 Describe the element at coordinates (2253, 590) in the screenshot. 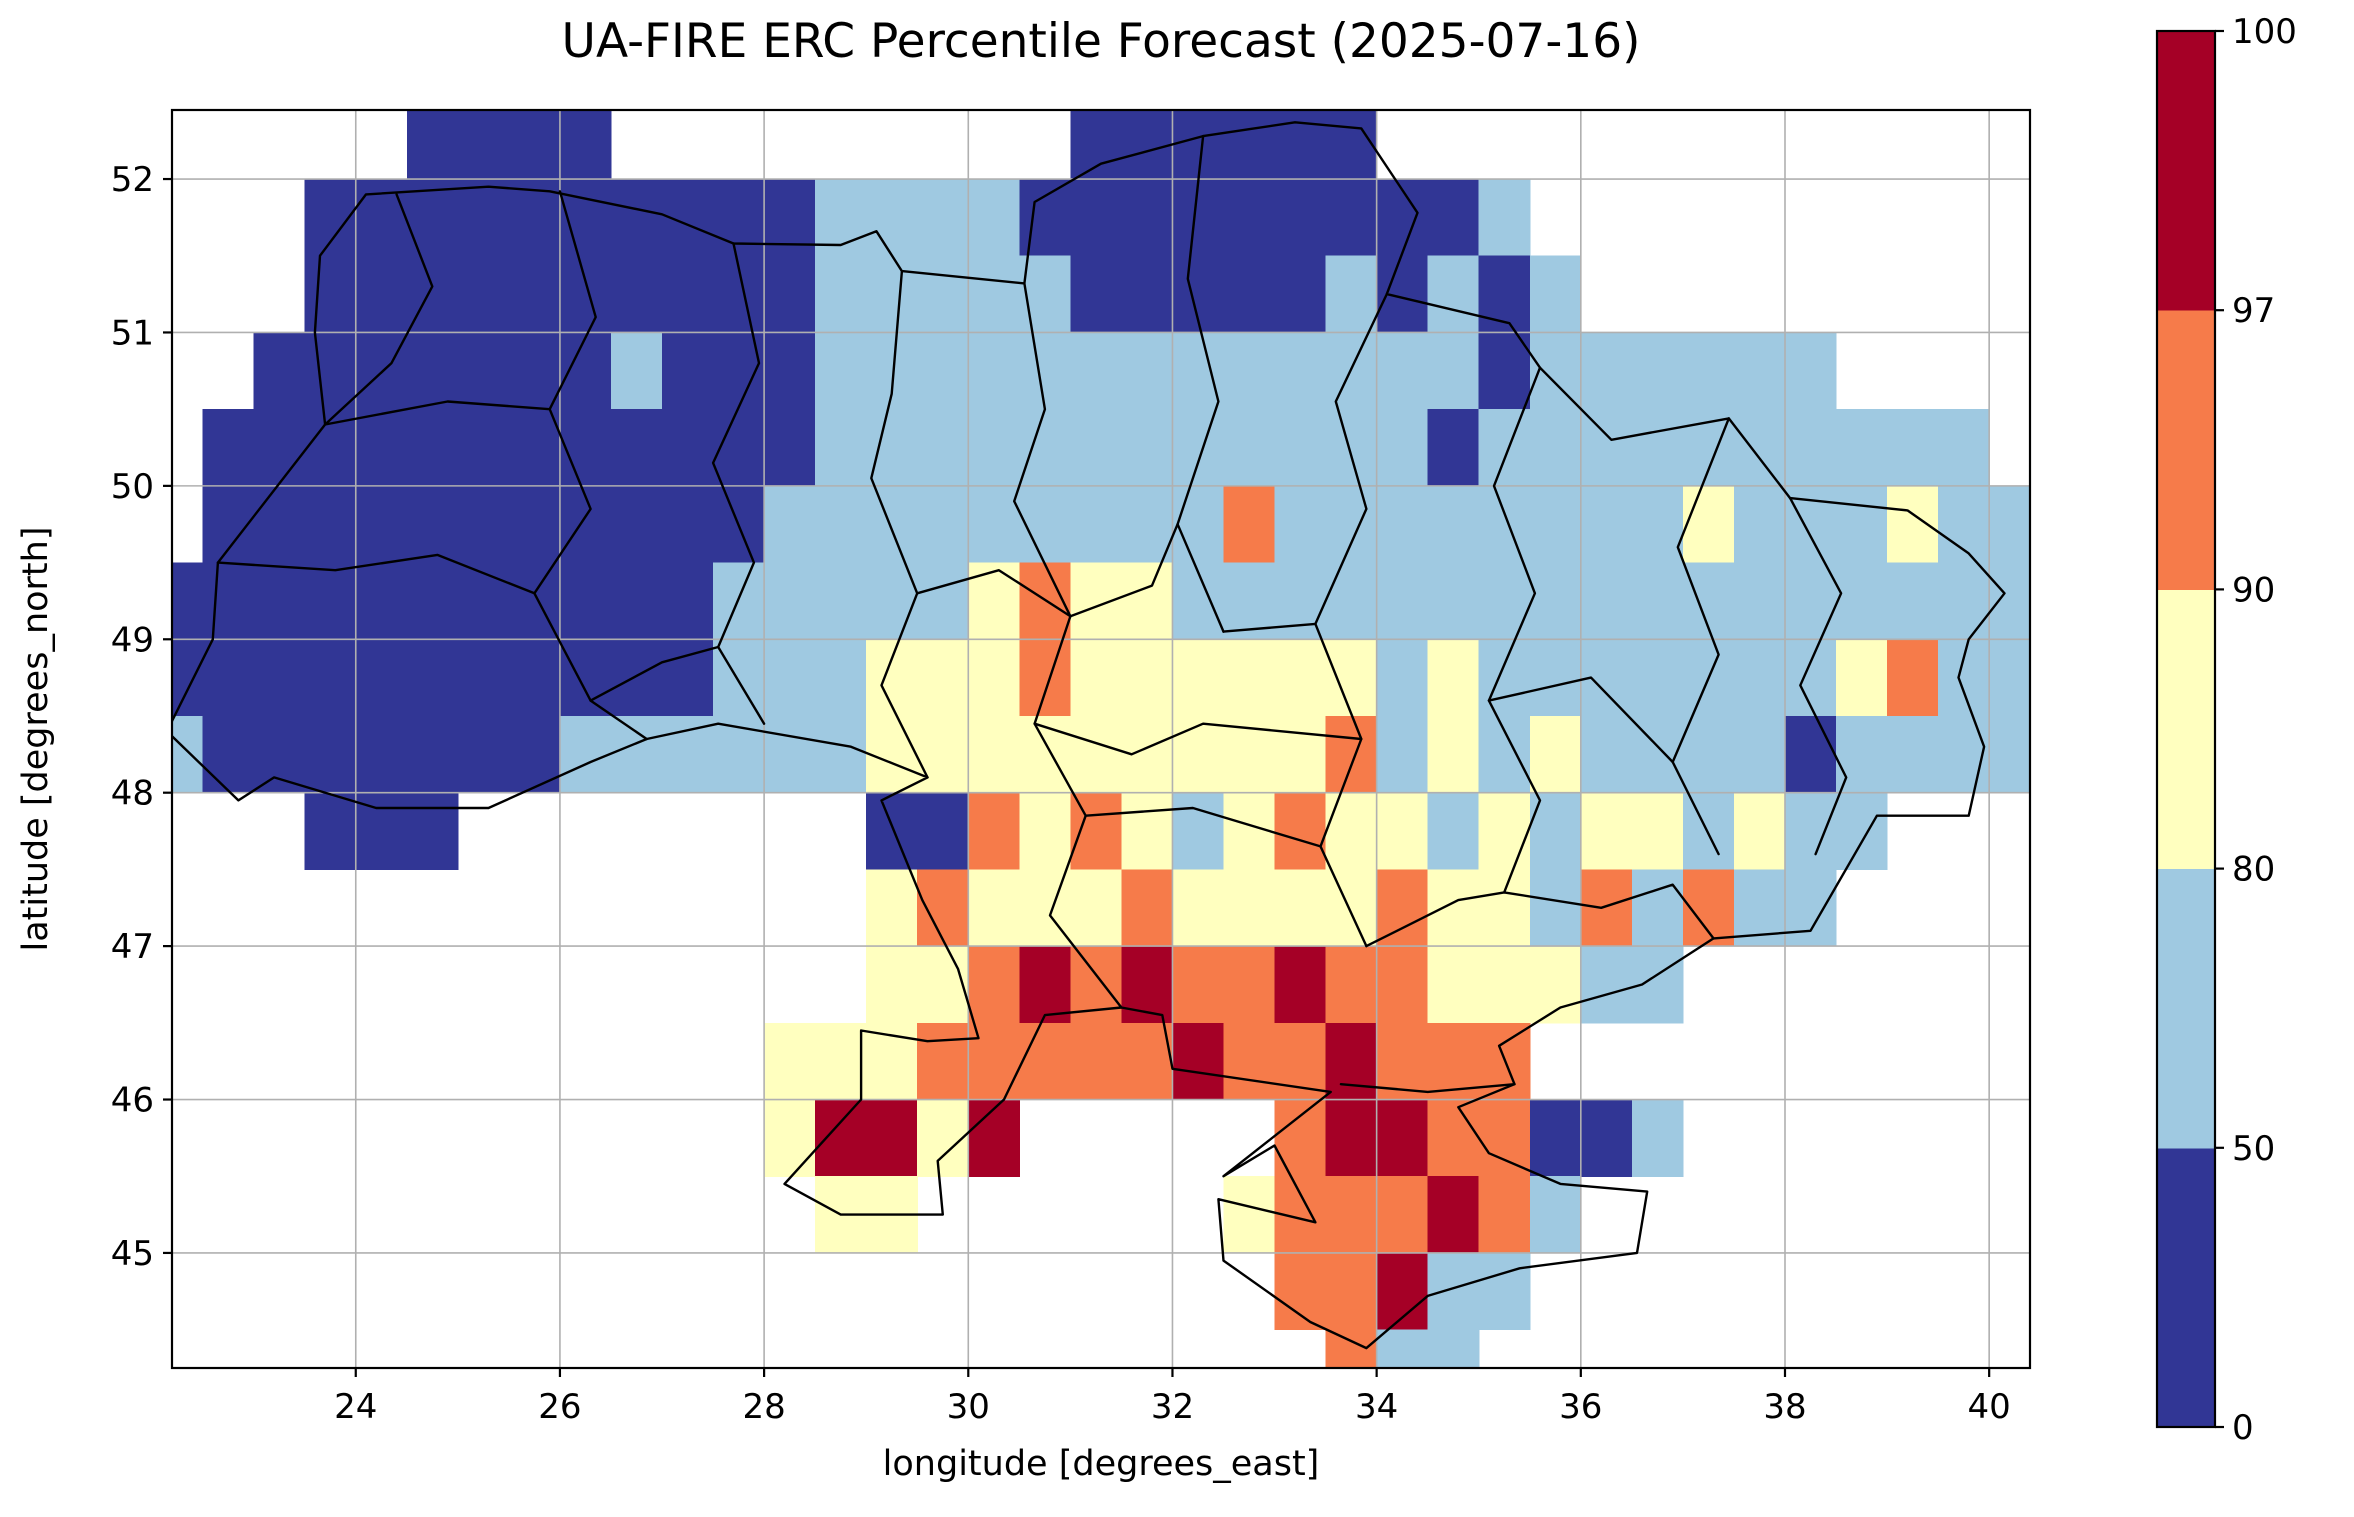

I see `colorbar-tick-label: 90` at that location.